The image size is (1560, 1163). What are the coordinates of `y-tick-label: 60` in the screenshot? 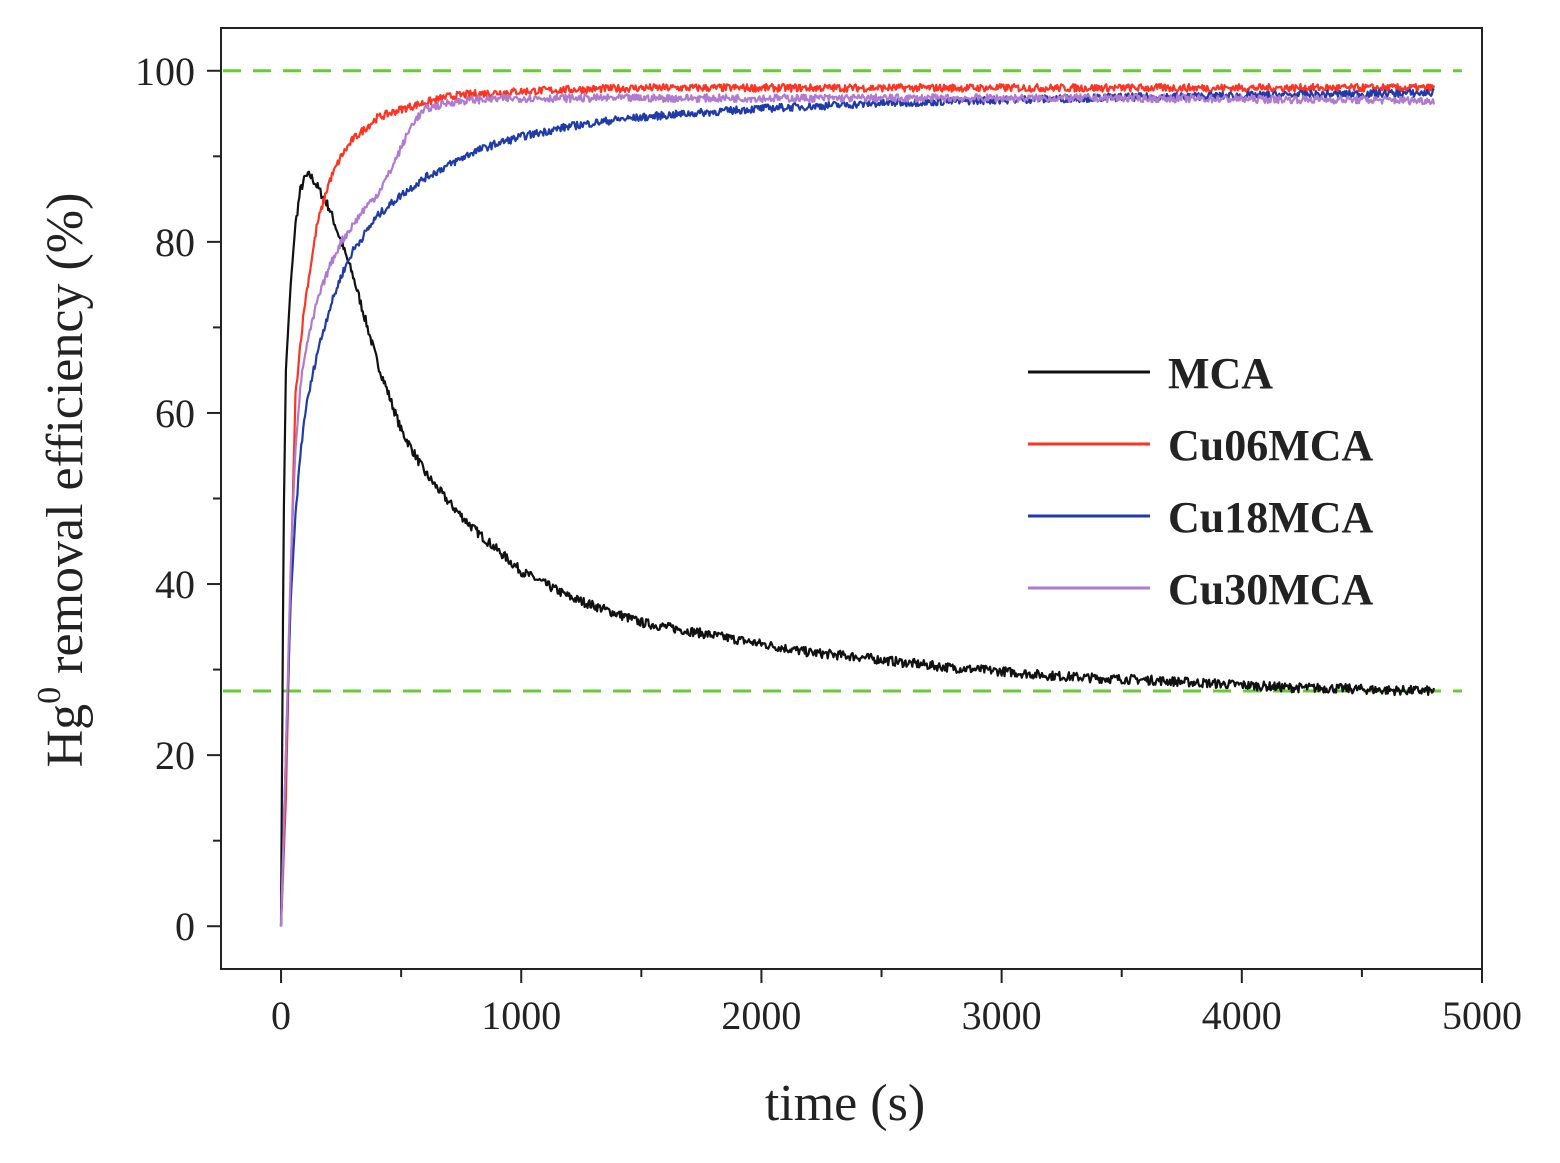 It's located at (175, 413).